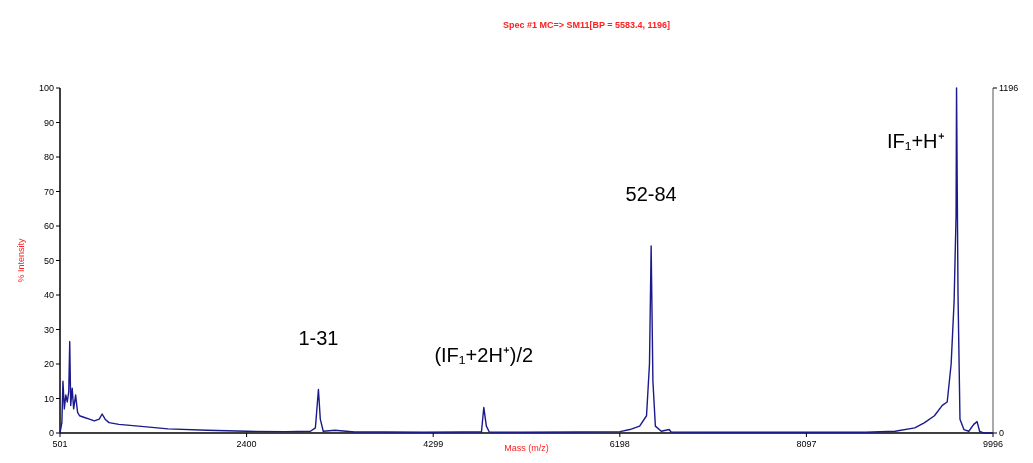  What do you see at coordinates (46, 88) in the screenshot?
I see `y-tick-label: 100` at bounding box center [46, 88].